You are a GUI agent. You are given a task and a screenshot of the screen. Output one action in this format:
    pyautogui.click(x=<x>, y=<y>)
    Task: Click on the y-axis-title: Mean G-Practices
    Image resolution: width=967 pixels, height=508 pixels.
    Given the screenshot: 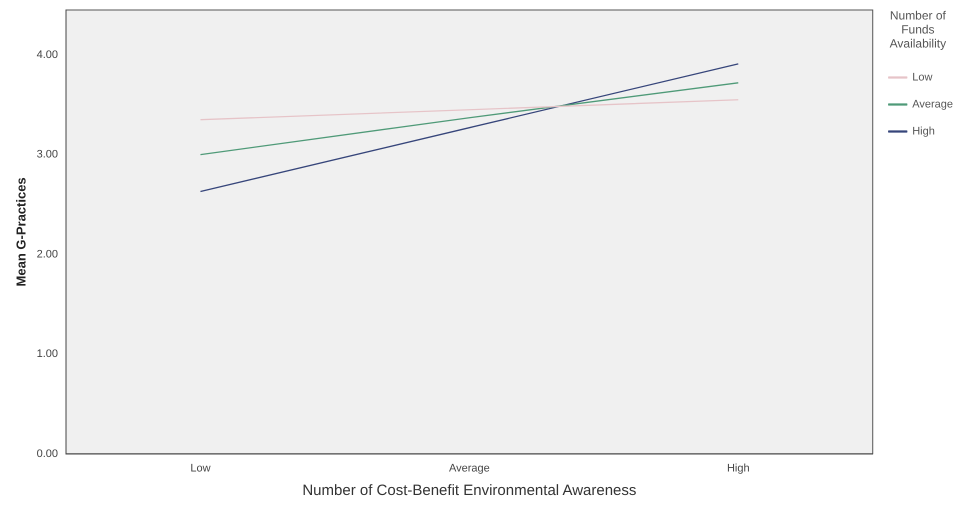 What is the action you would take?
    pyautogui.click(x=20, y=231)
    